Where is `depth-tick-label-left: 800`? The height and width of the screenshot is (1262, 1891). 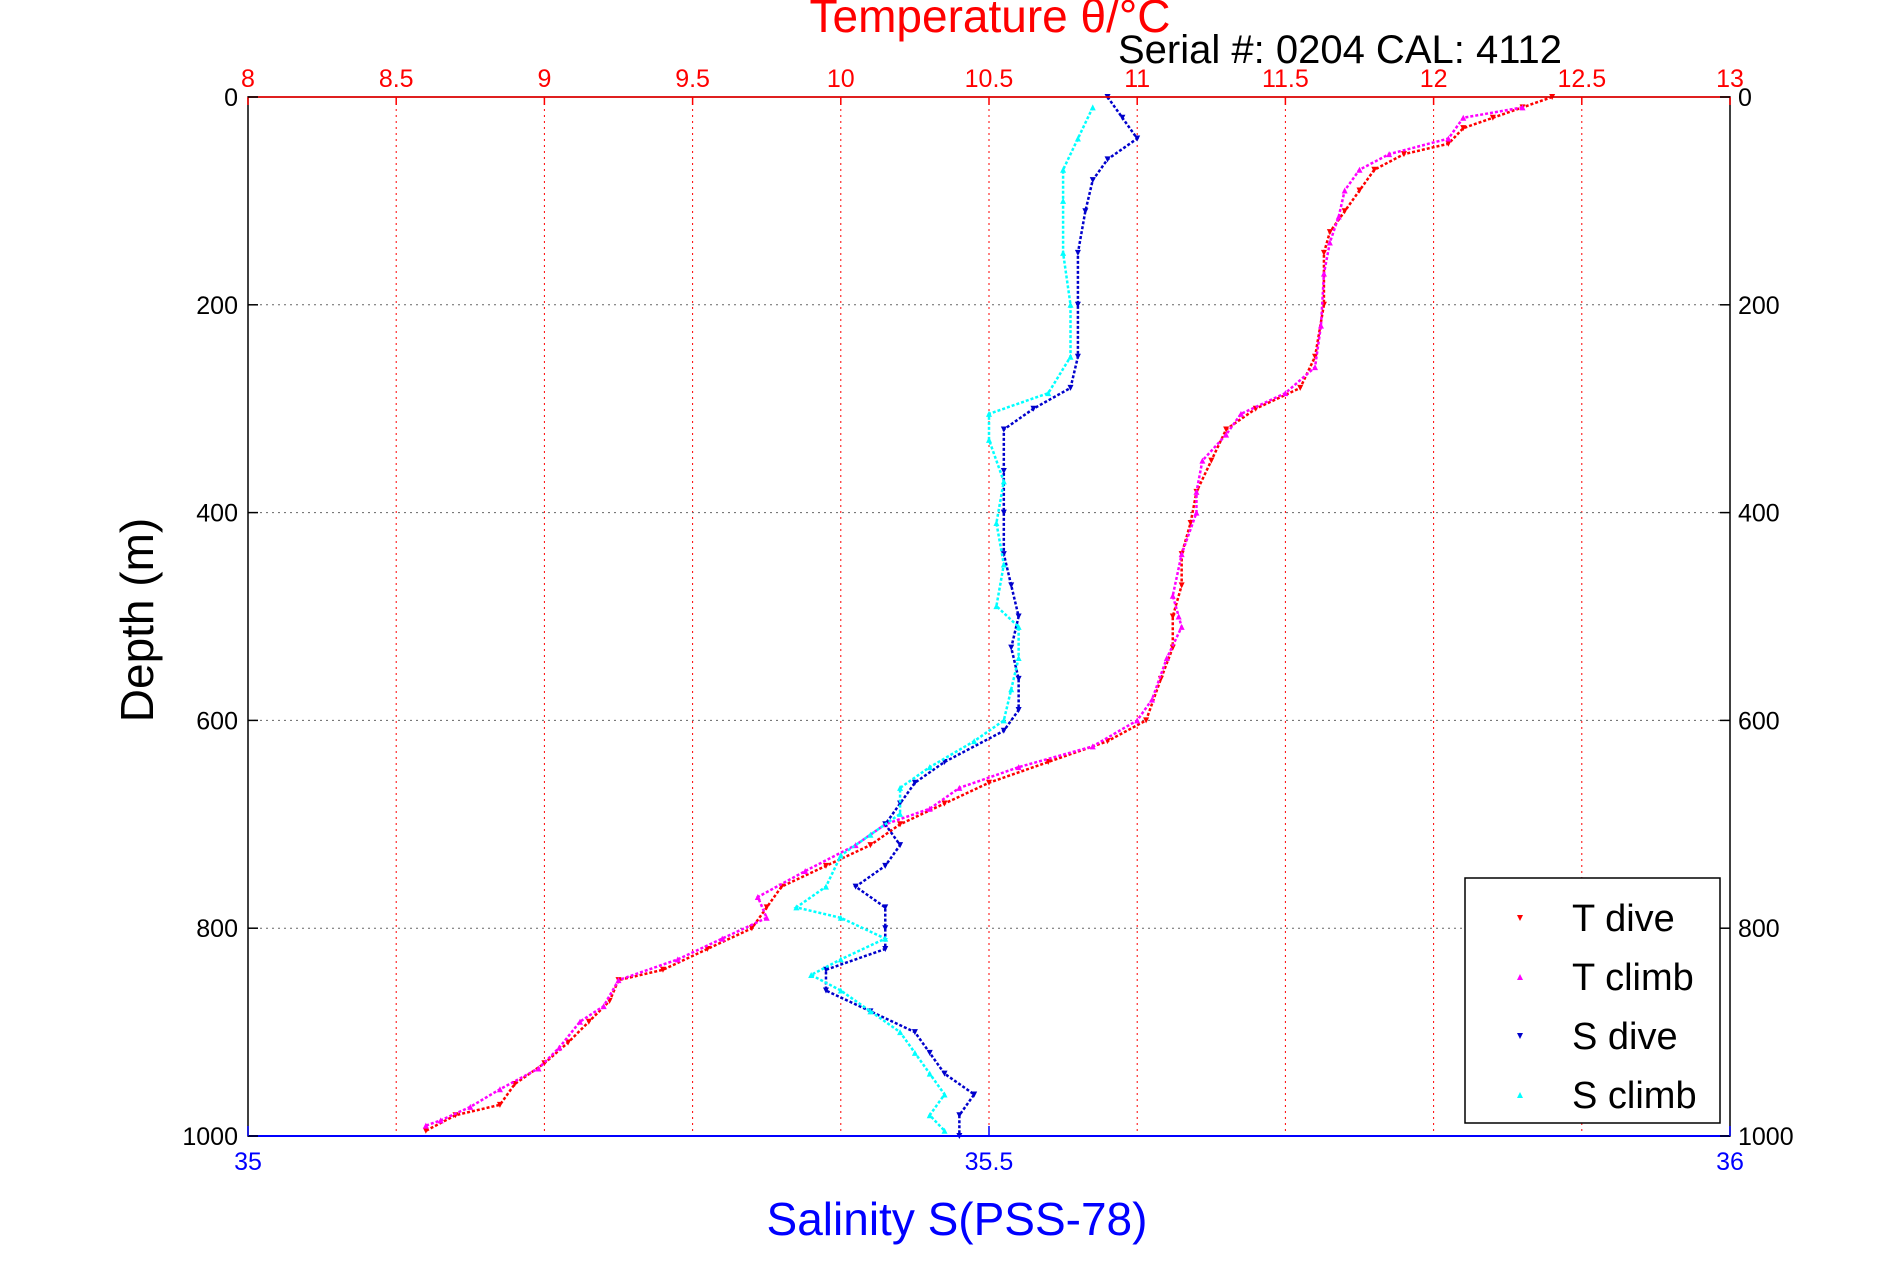 depth-tick-label-left: 800 is located at coordinates (217, 929).